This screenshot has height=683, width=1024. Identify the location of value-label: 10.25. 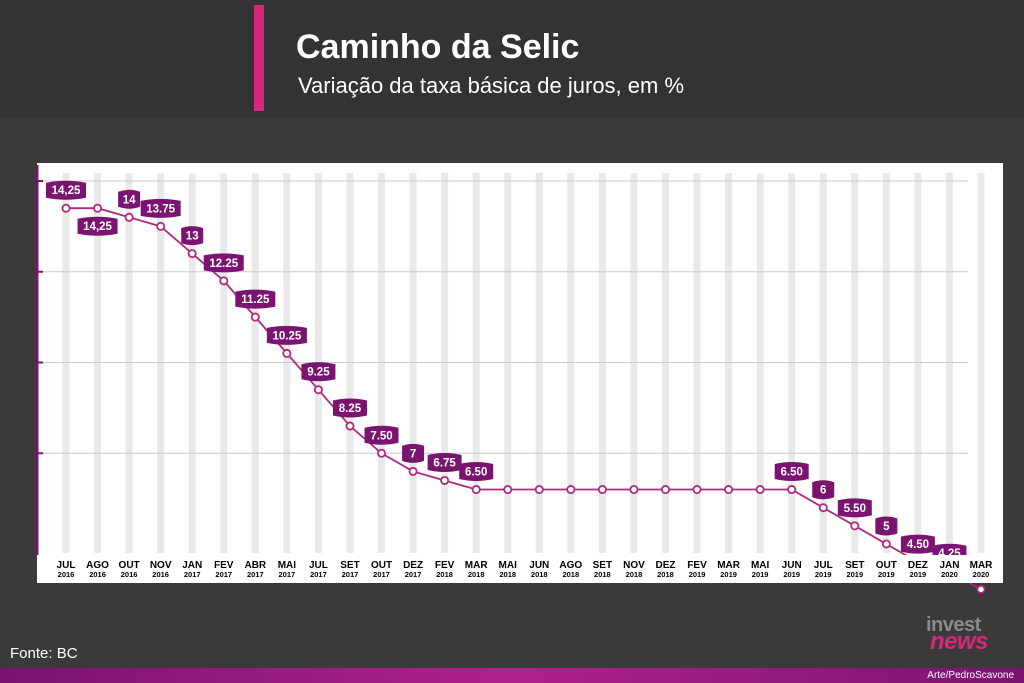
(286, 336).